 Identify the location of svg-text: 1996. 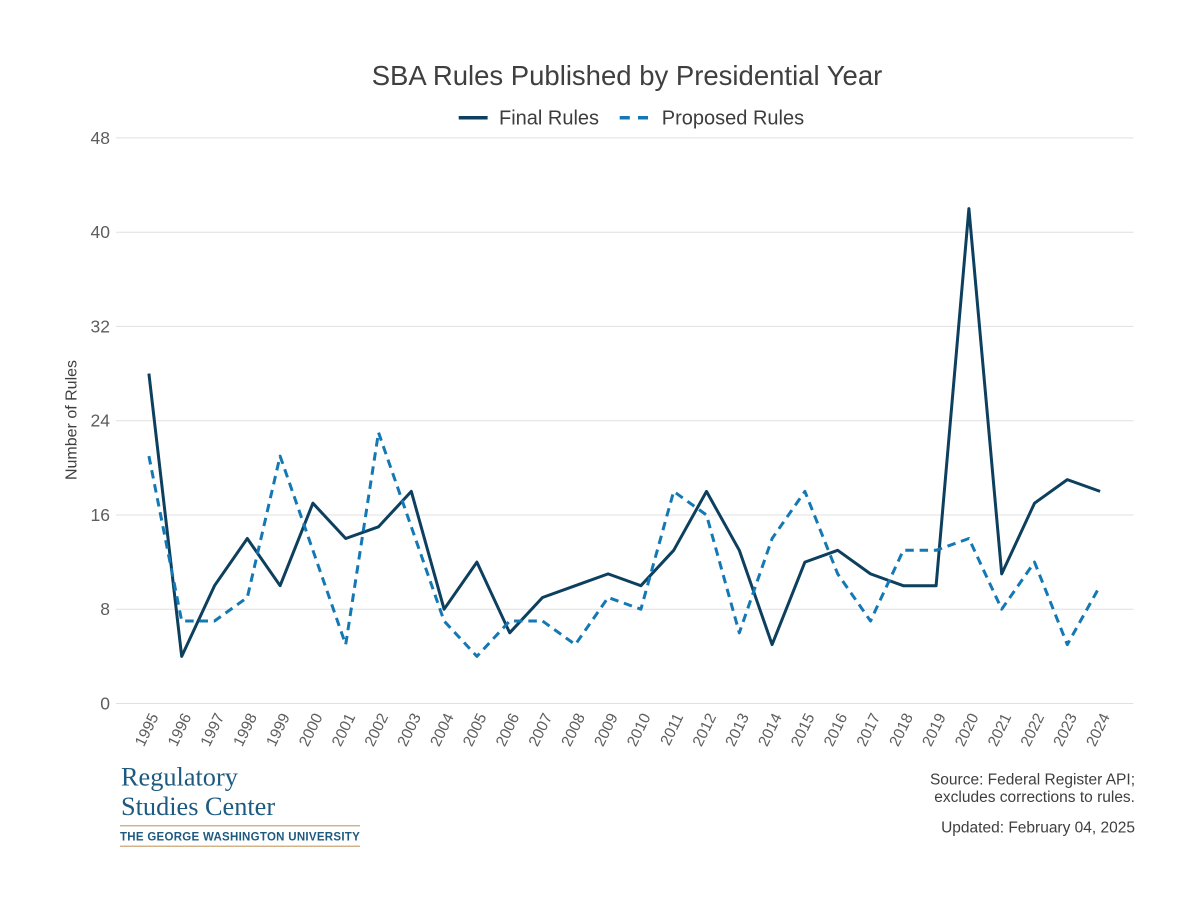
(180, 730).